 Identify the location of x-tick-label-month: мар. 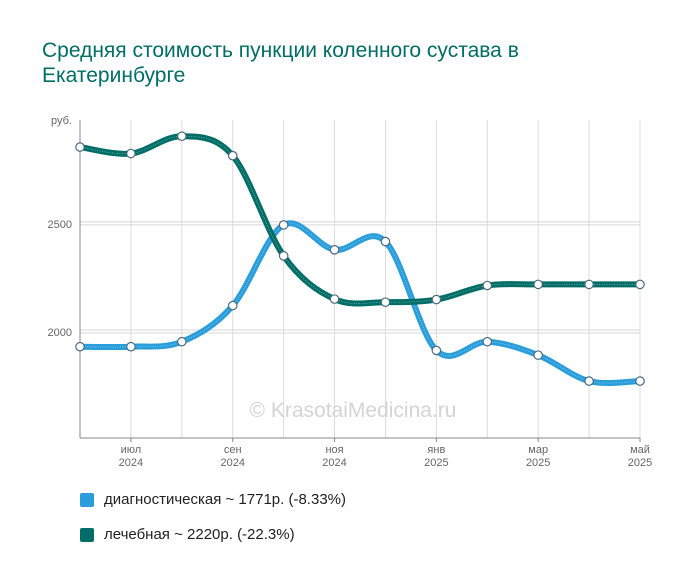
(538, 450).